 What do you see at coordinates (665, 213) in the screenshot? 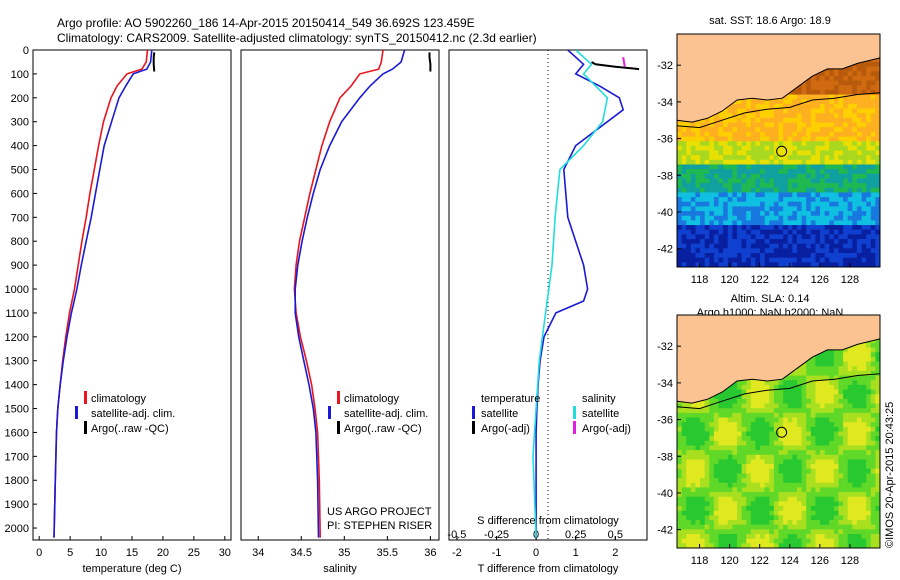
I see `lat-tick-label: -40` at bounding box center [665, 213].